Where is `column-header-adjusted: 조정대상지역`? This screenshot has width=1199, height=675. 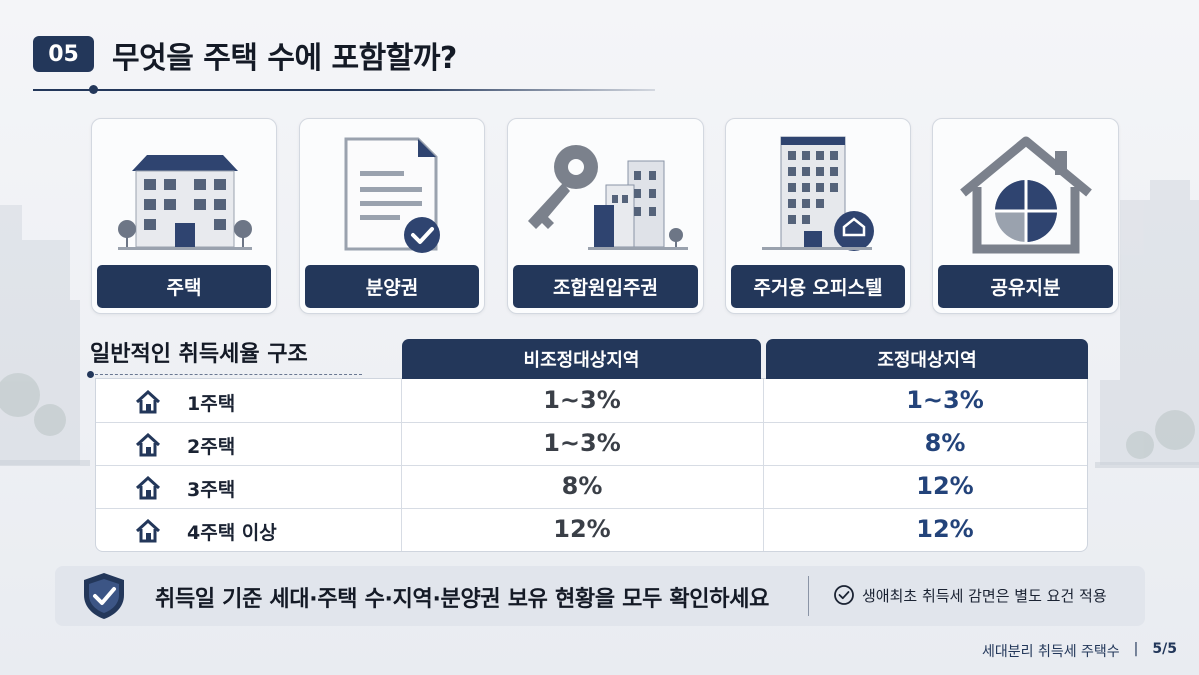
column-header-adjusted: 조정대상지역 is located at coordinates (927, 359).